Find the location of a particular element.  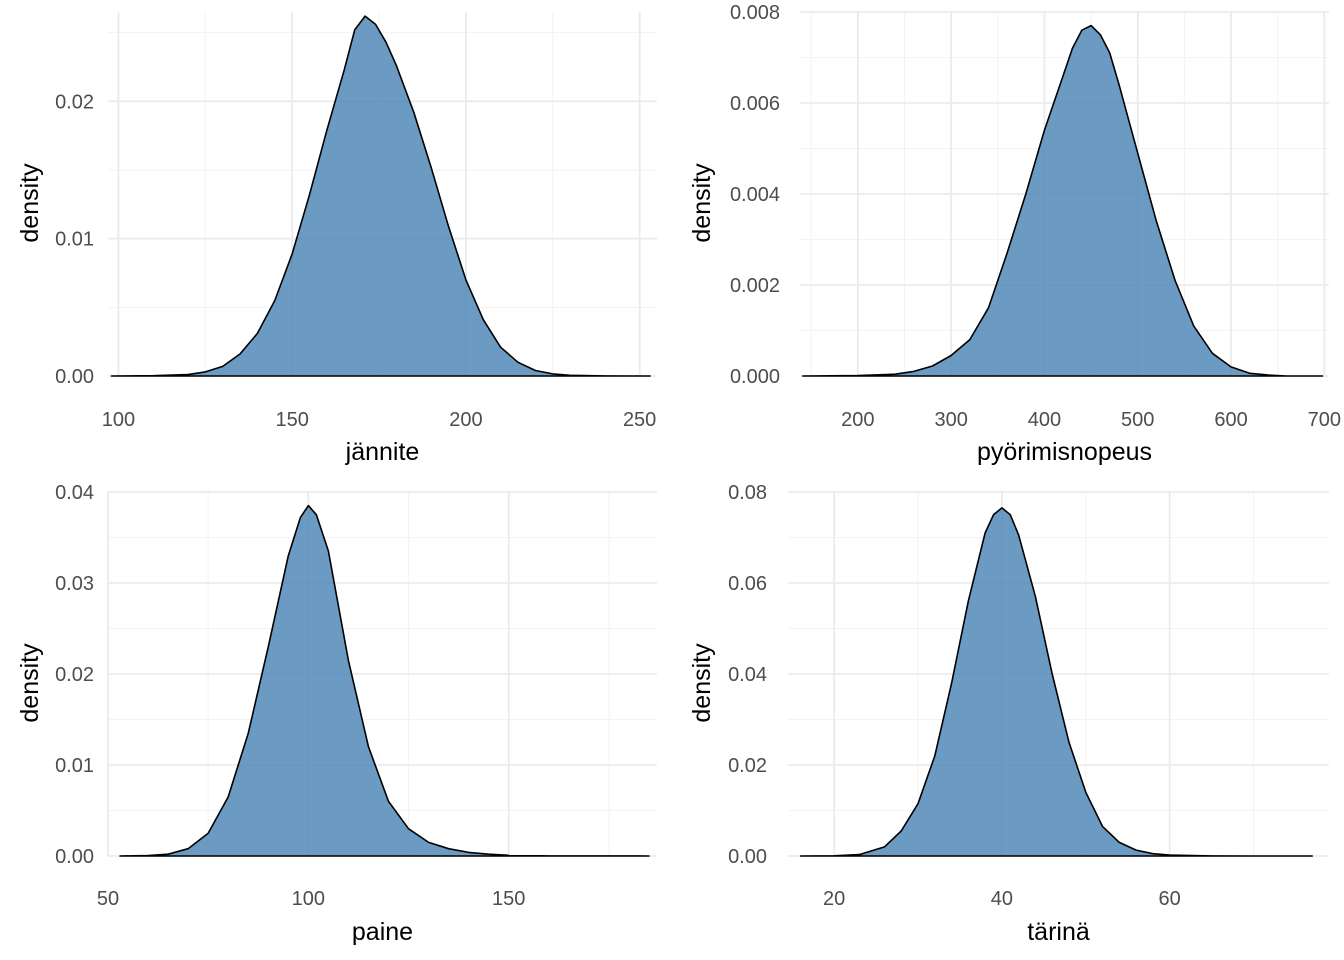

x-tick-label: 60 is located at coordinates (1170, 899).